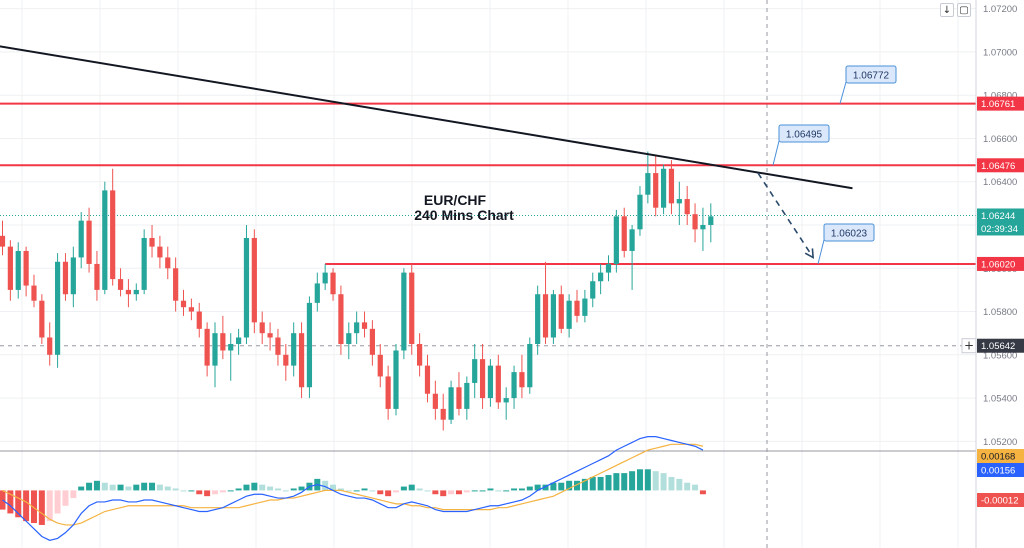  I want to click on signal-line, so click(353, 484).